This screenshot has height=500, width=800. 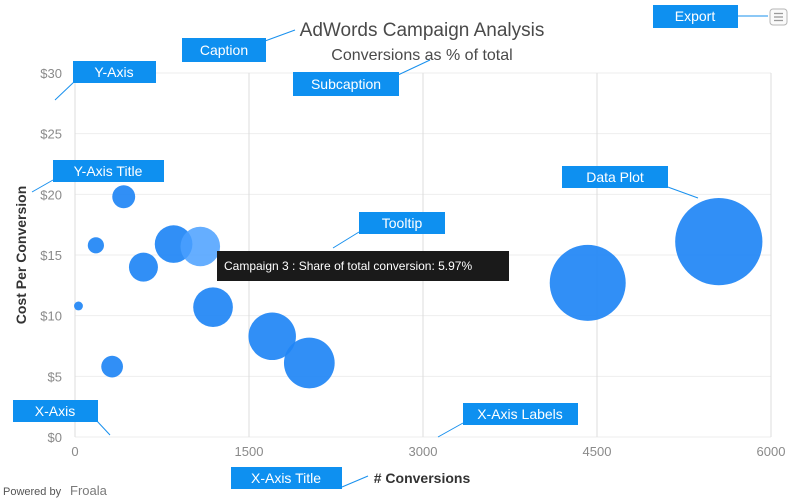 I want to click on svg-text: Export, so click(x=695, y=16).